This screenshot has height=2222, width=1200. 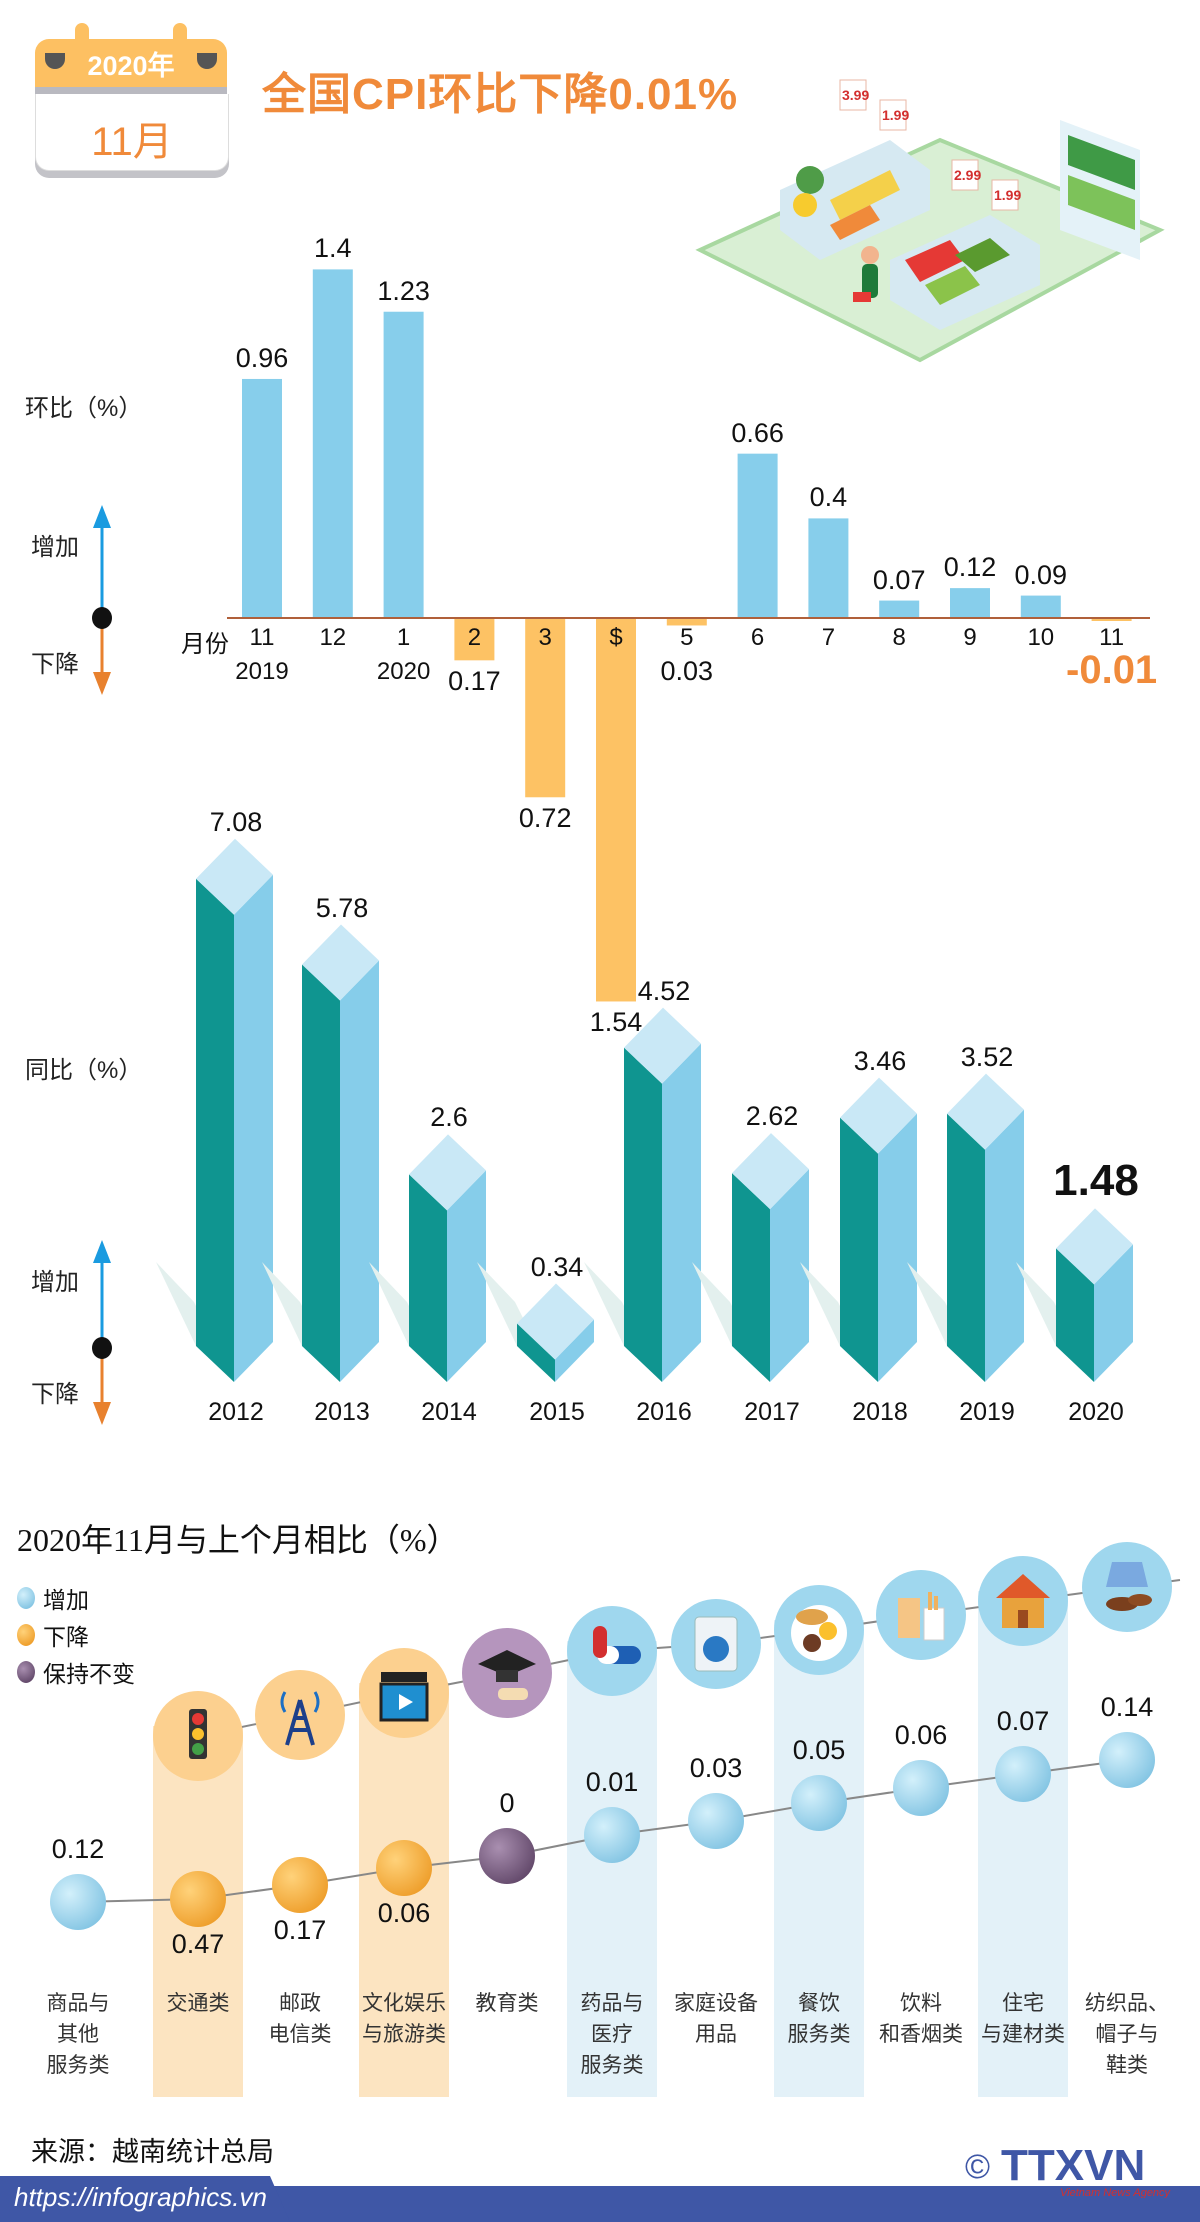 I want to click on shopper-body, so click(x=870, y=281).